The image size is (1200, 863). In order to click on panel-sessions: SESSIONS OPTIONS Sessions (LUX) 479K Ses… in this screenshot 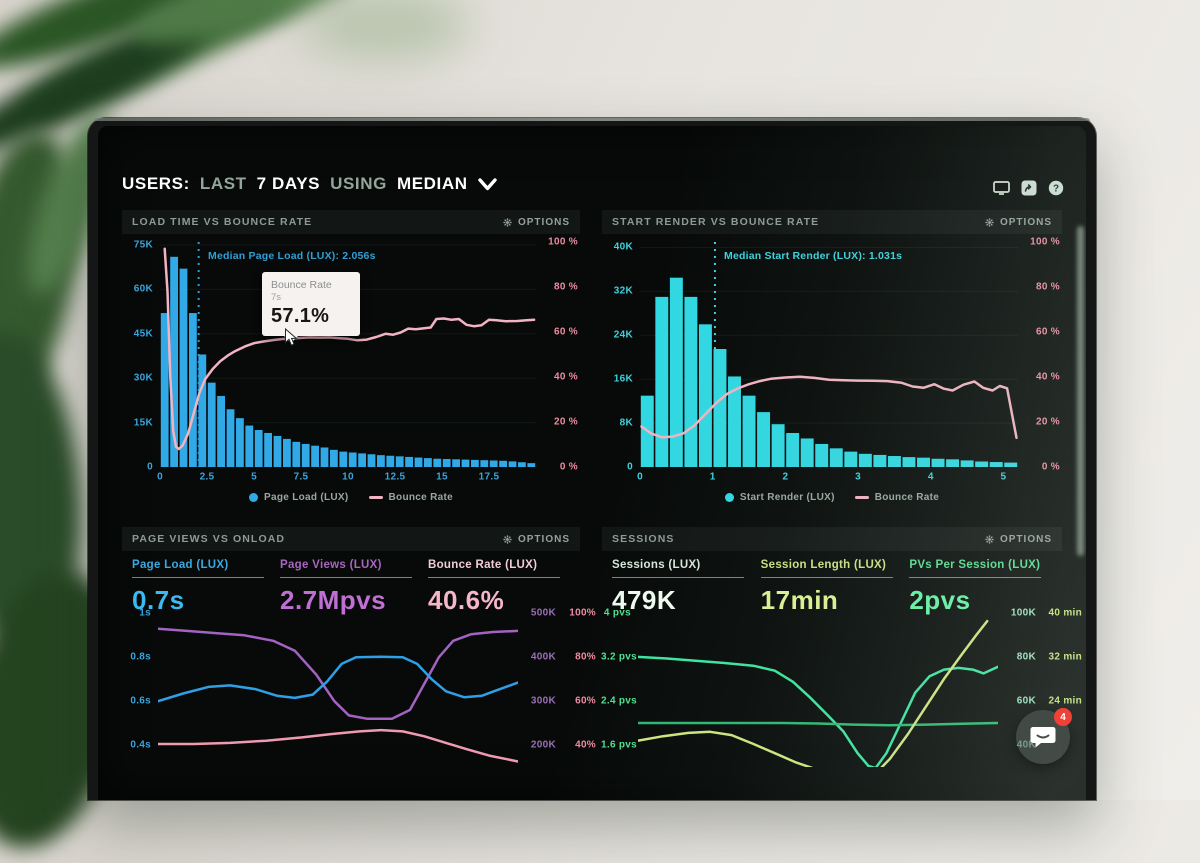, I will do `click(841, 650)`.